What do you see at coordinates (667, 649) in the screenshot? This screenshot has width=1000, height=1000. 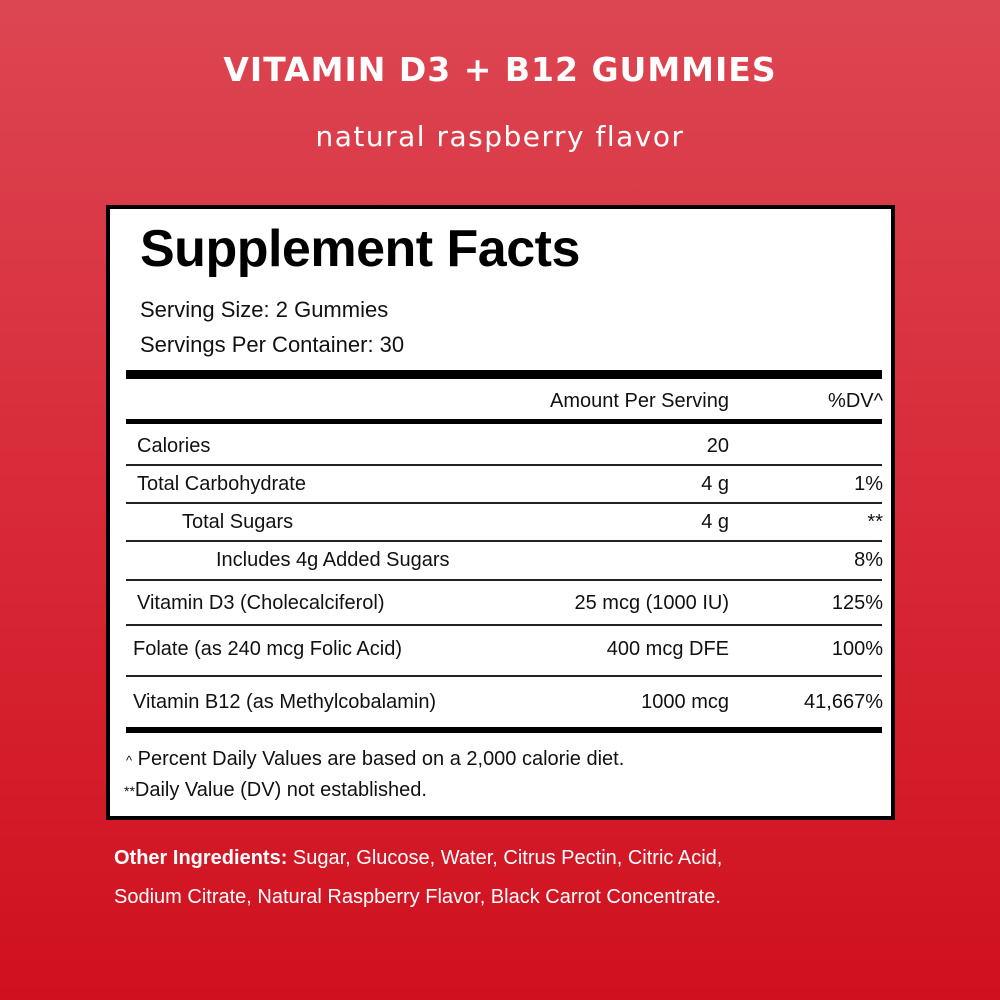 I see `row-amount: 400 mcg DFE` at bounding box center [667, 649].